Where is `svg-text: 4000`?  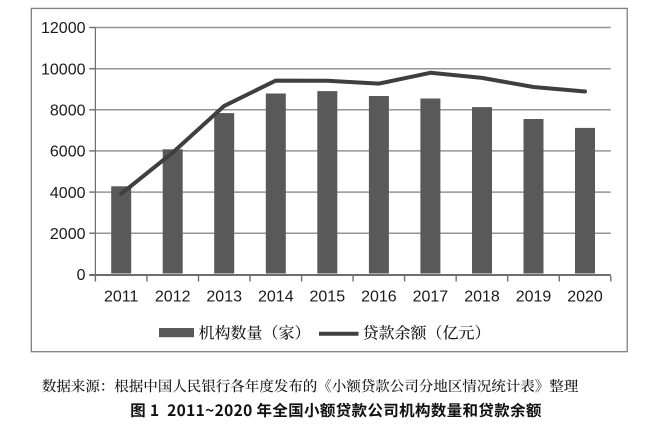 svg-text: 4000 is located at coordinates (68, 193).